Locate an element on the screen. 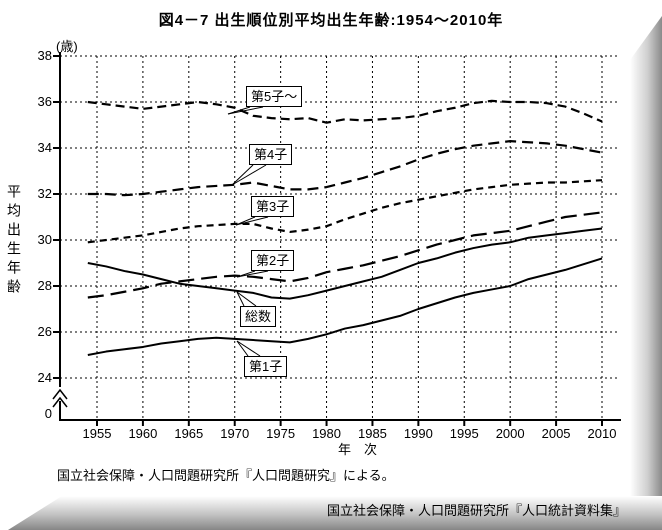  x-axis-title: 年 次 is located at coordinates (358, 449).